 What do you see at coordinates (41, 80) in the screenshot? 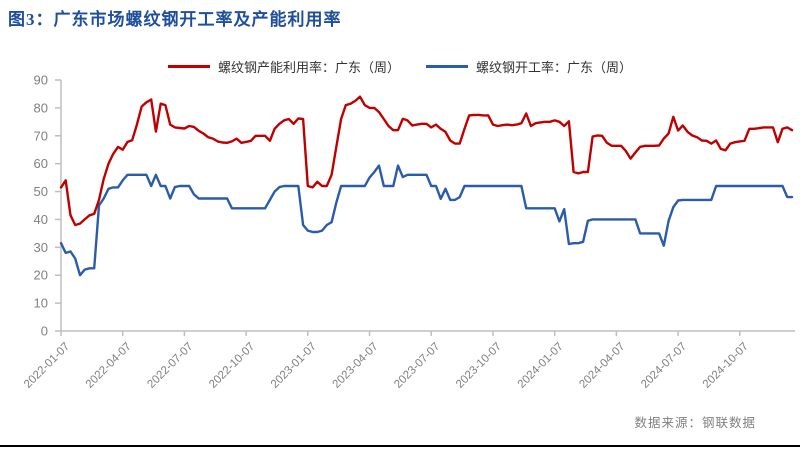
I see `y-axis-label: 90` at bounding box center [41, 80].